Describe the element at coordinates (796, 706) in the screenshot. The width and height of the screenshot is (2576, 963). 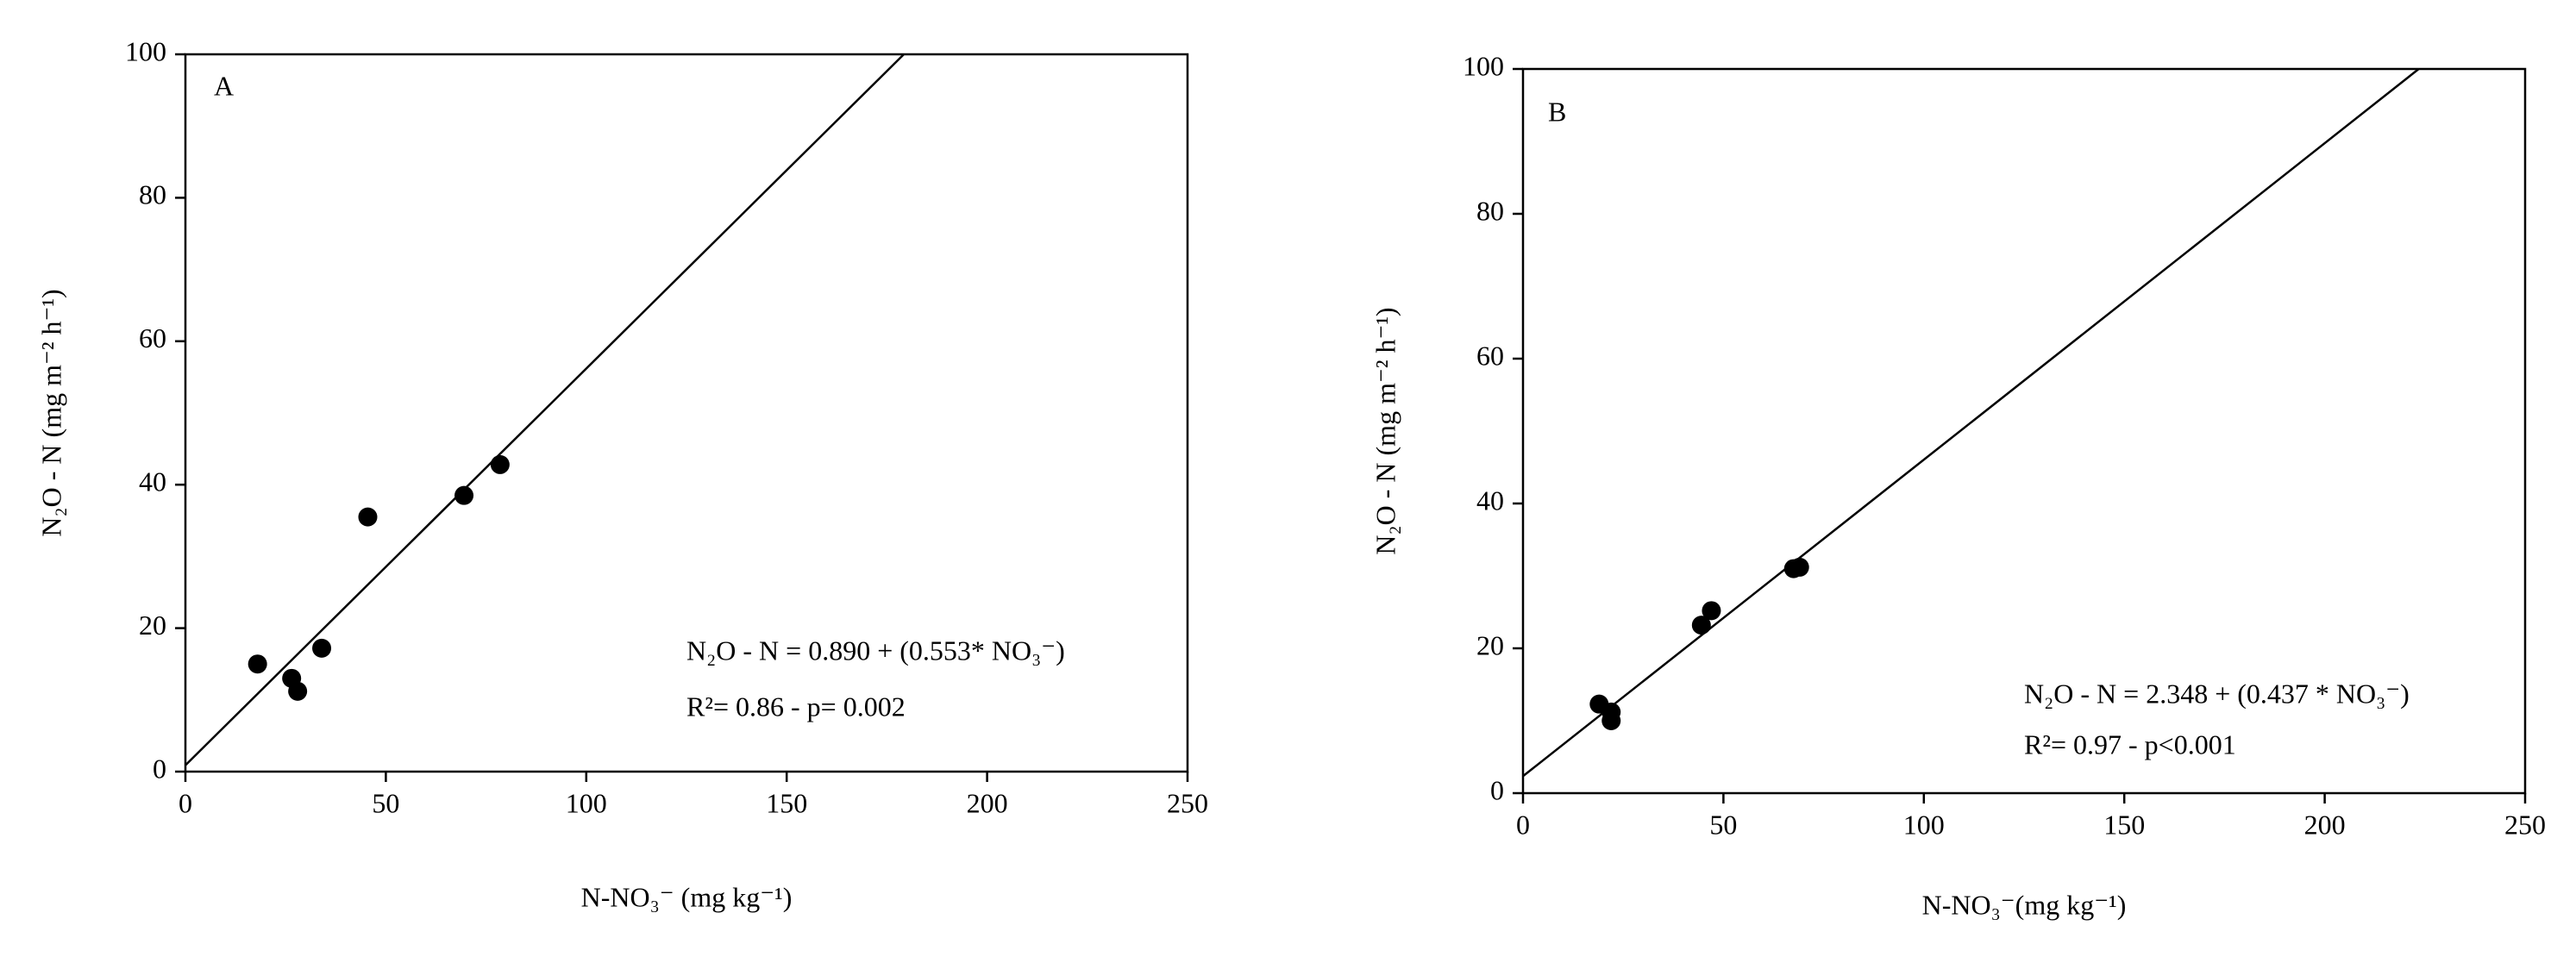
I see `annotation: R²= 0.86 - p= 0.002` at that location.